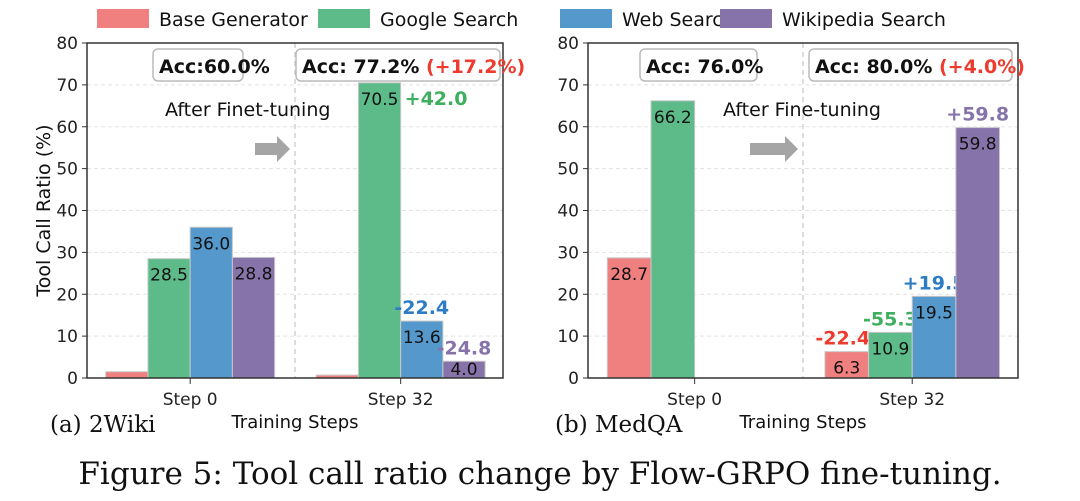 This screenshot has height=501, width=1080. What do you see at coordinates (472, 67) in the screenshot?
I see `accuracy-delta: (+17.2%)` at bounding box center [472, 67].